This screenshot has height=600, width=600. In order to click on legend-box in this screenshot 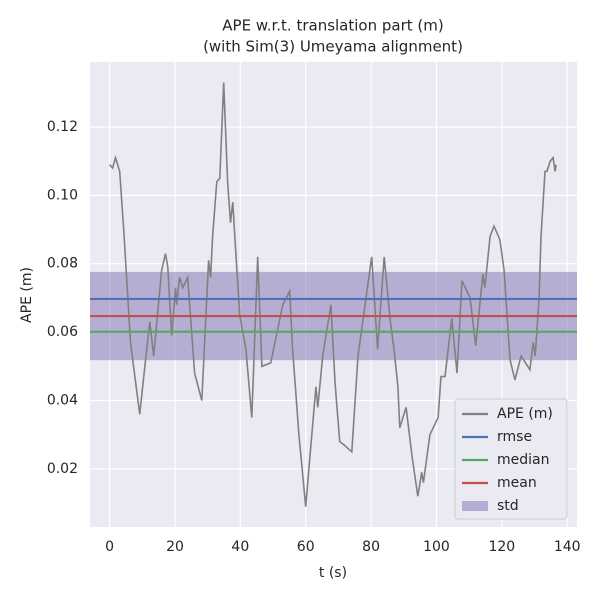, I will do `click(511, 459)`.